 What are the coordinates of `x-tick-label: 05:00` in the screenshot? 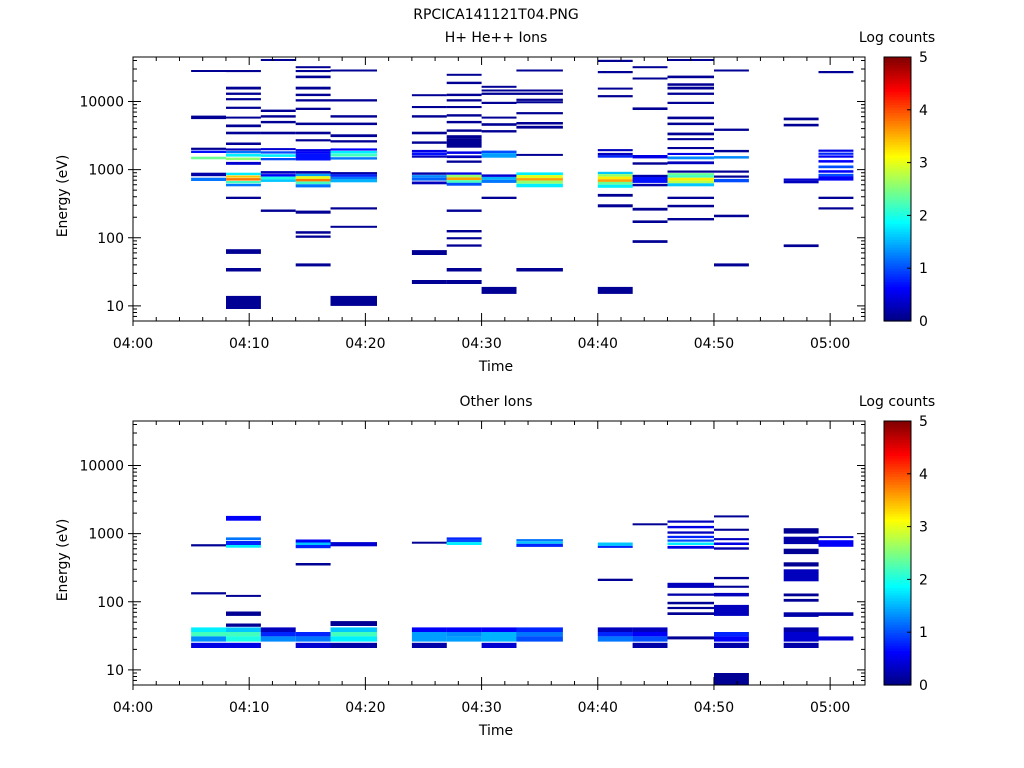 It's located at (830, 708).